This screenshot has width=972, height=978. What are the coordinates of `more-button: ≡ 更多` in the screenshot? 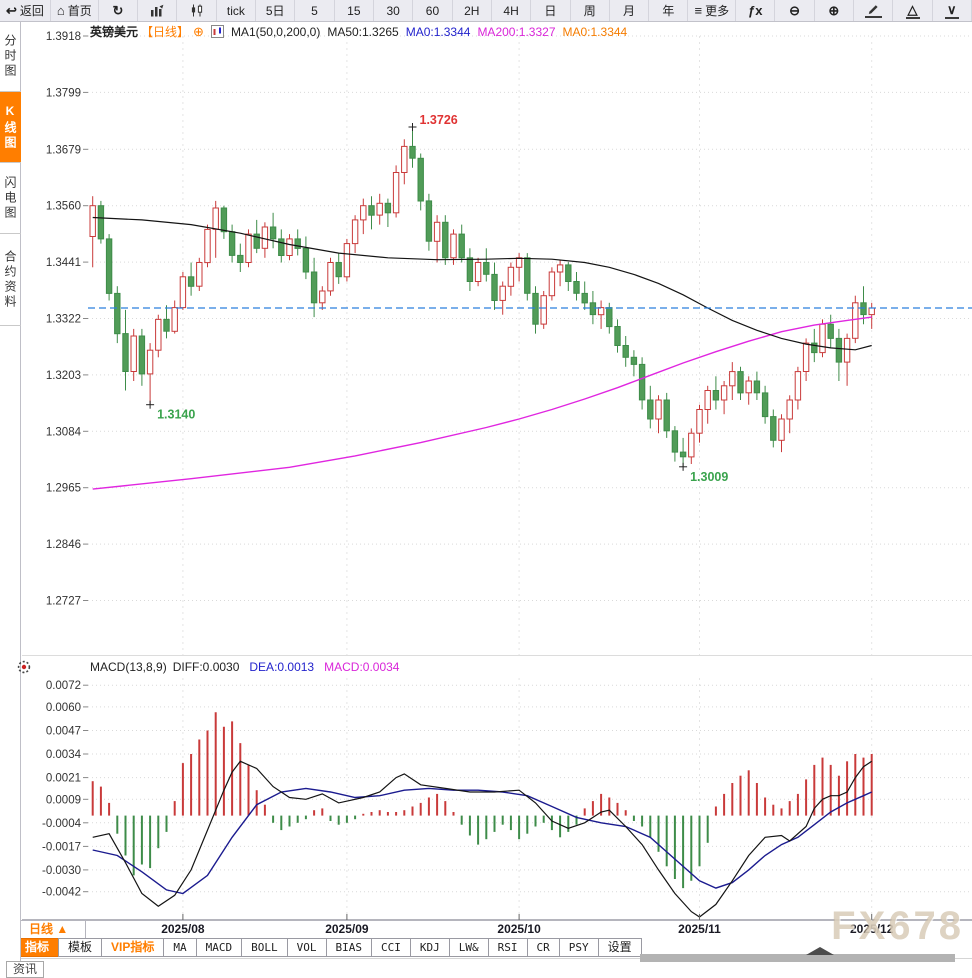 It's located at (712, 10).